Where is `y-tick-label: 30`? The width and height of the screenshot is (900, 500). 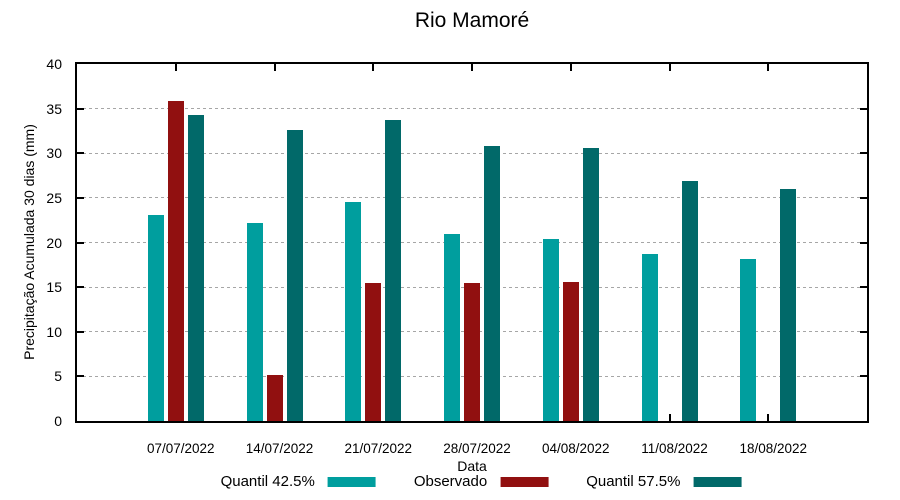
y-tick-label: 30 is located at coordinates (54, 153).